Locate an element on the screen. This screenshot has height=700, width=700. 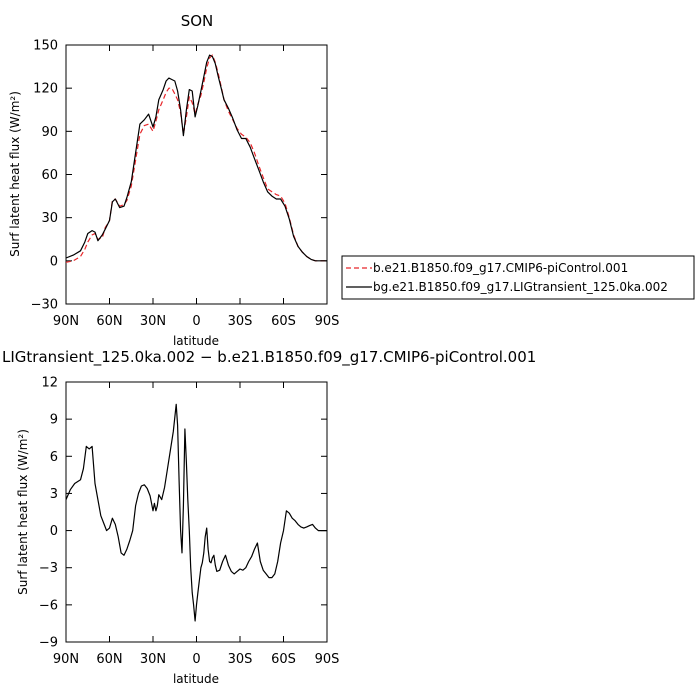
legend-box is located at coordinates (518, 277).